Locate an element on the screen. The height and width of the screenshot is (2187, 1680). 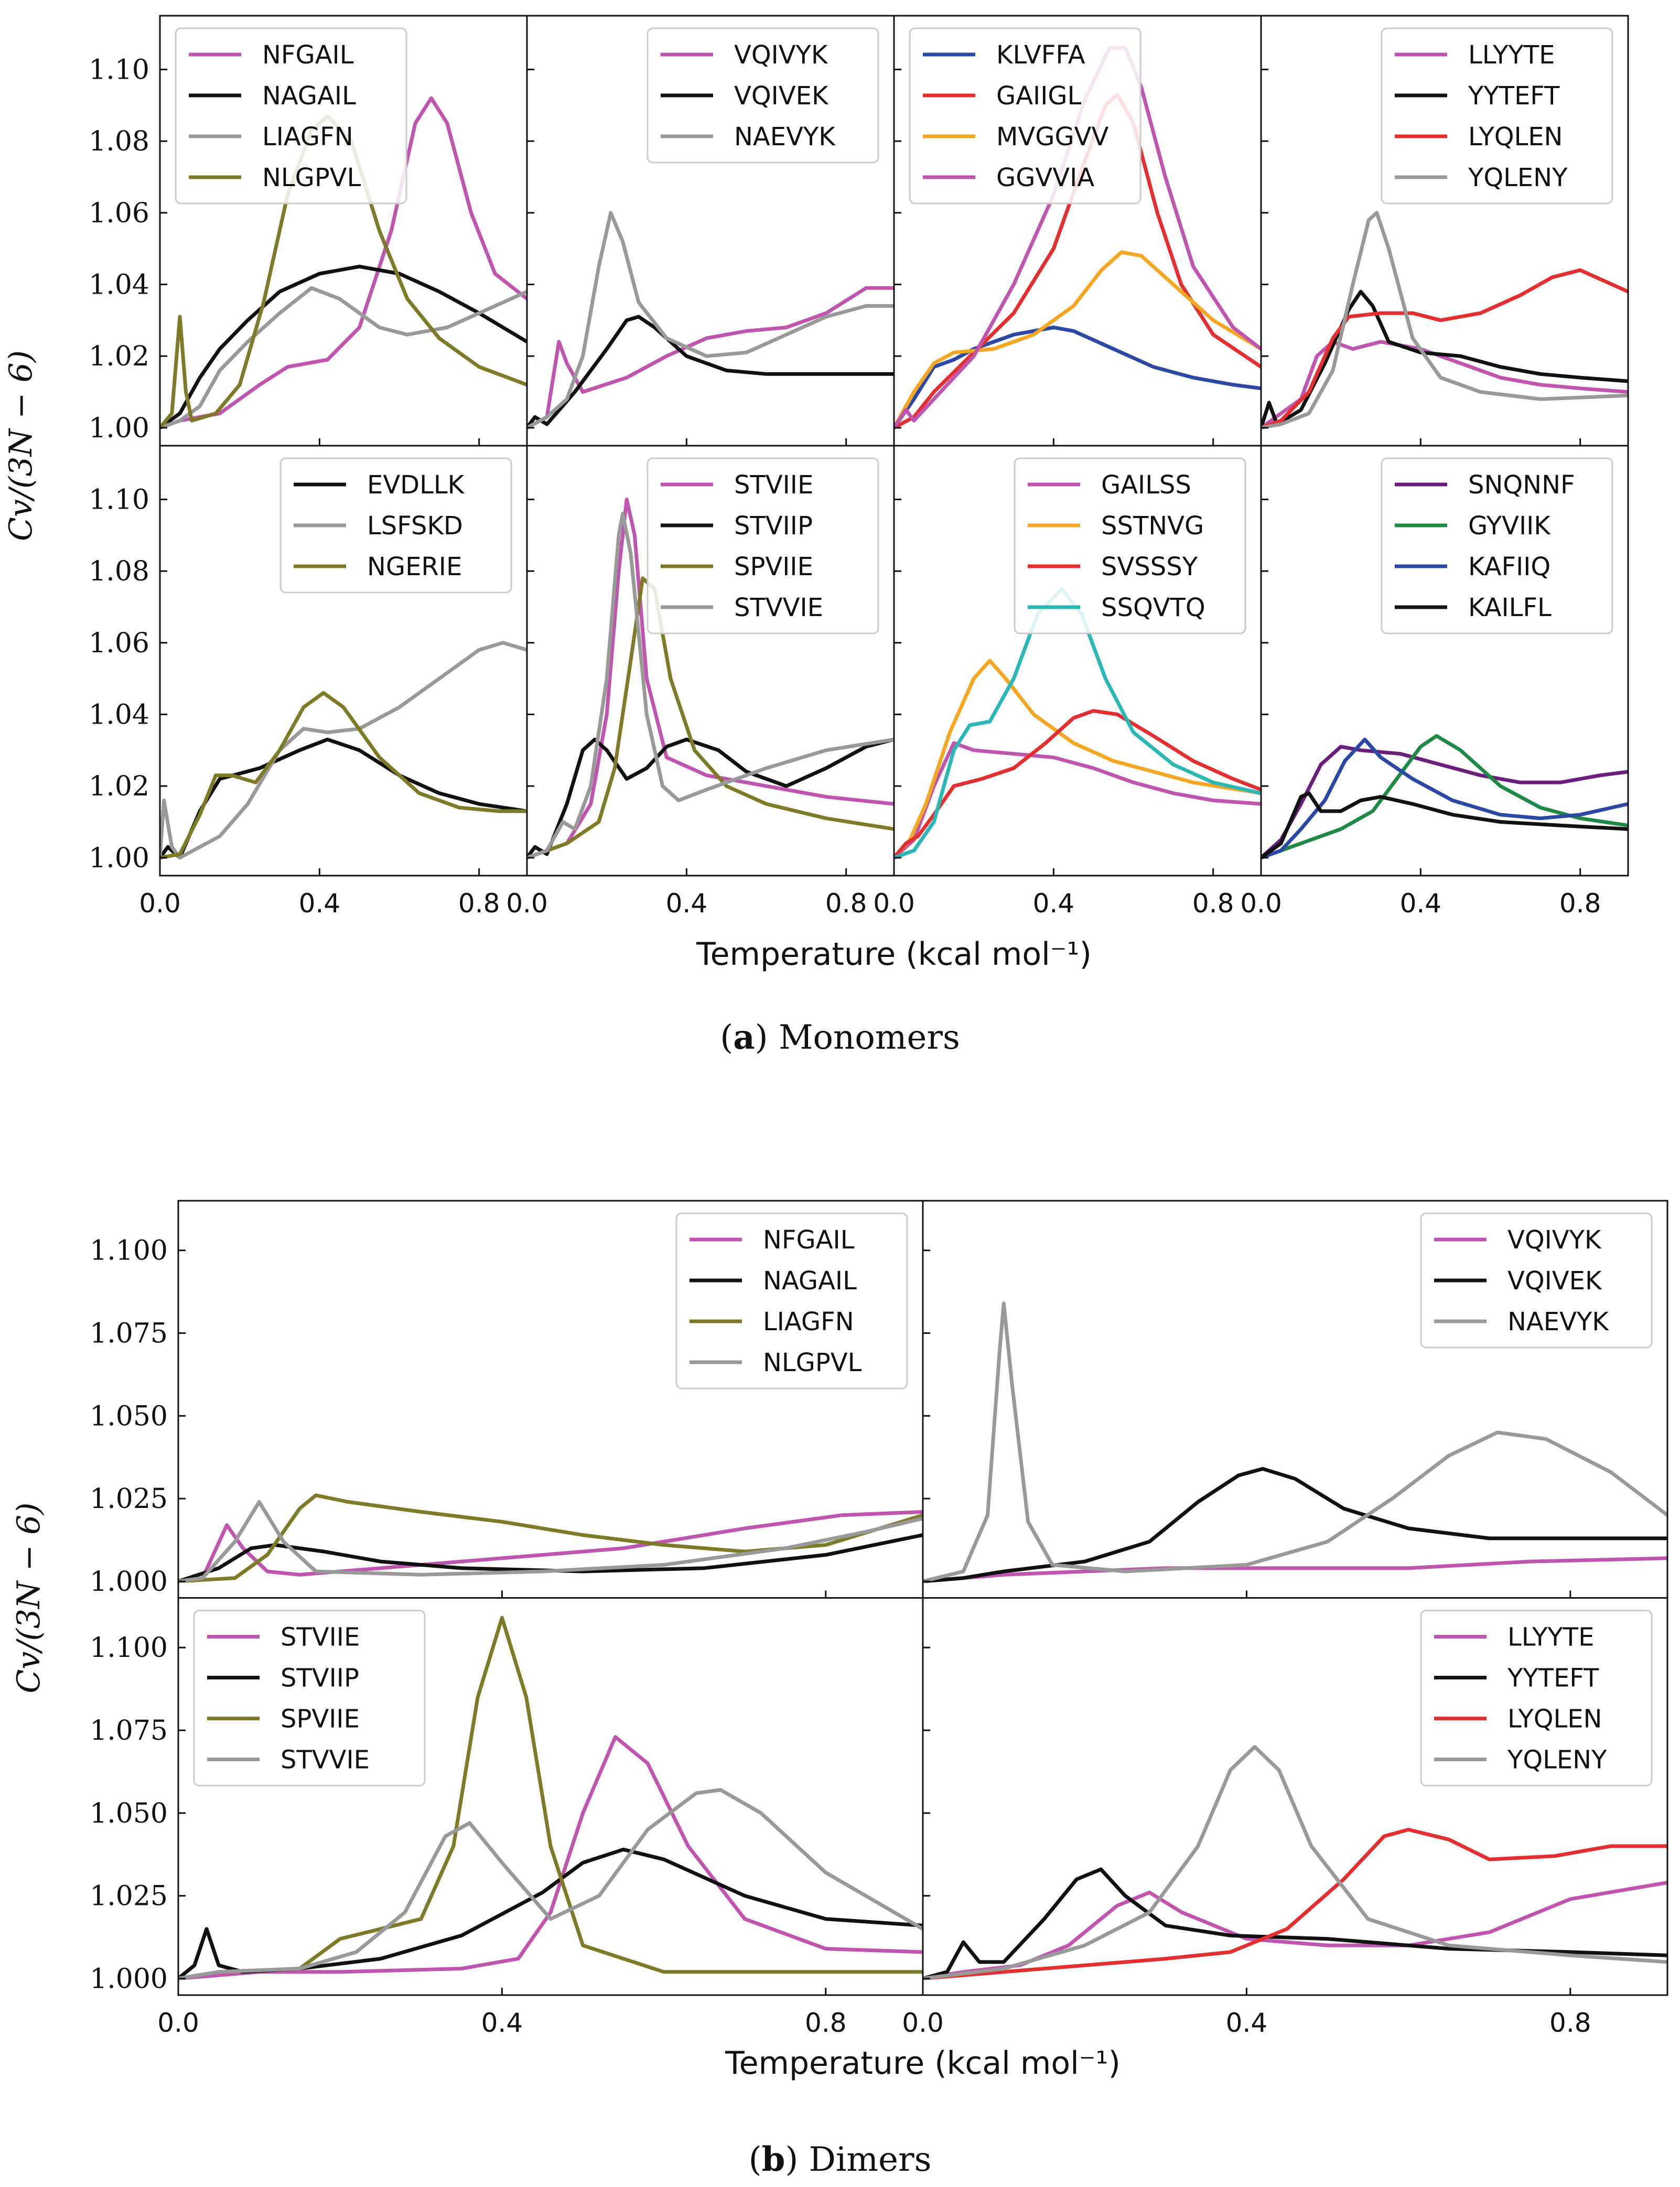
series-line-ngerie is located at coordinates (343, 775).